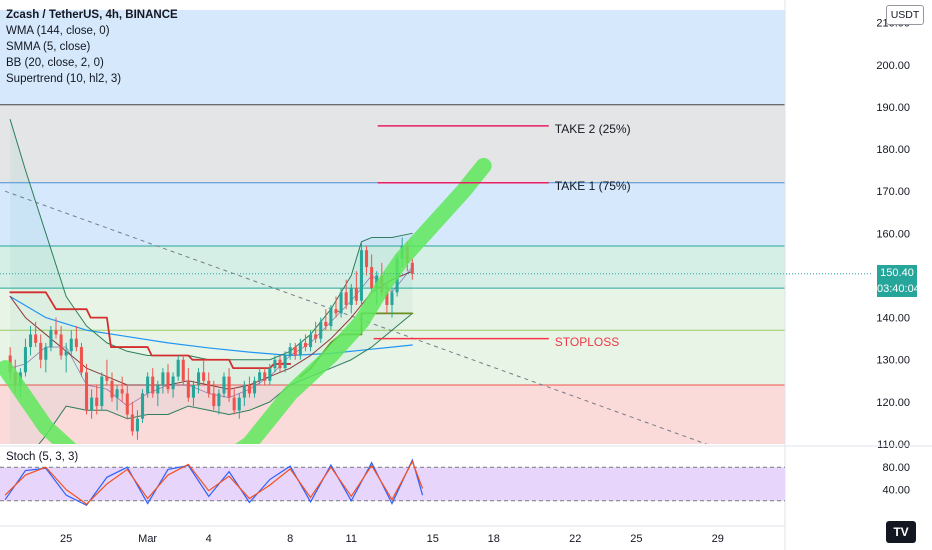  Describe the element at coordinates (64, 79) in the screenshot. I see `legend-supertrend: Supertrend (10, hl2, 3)` at that location.